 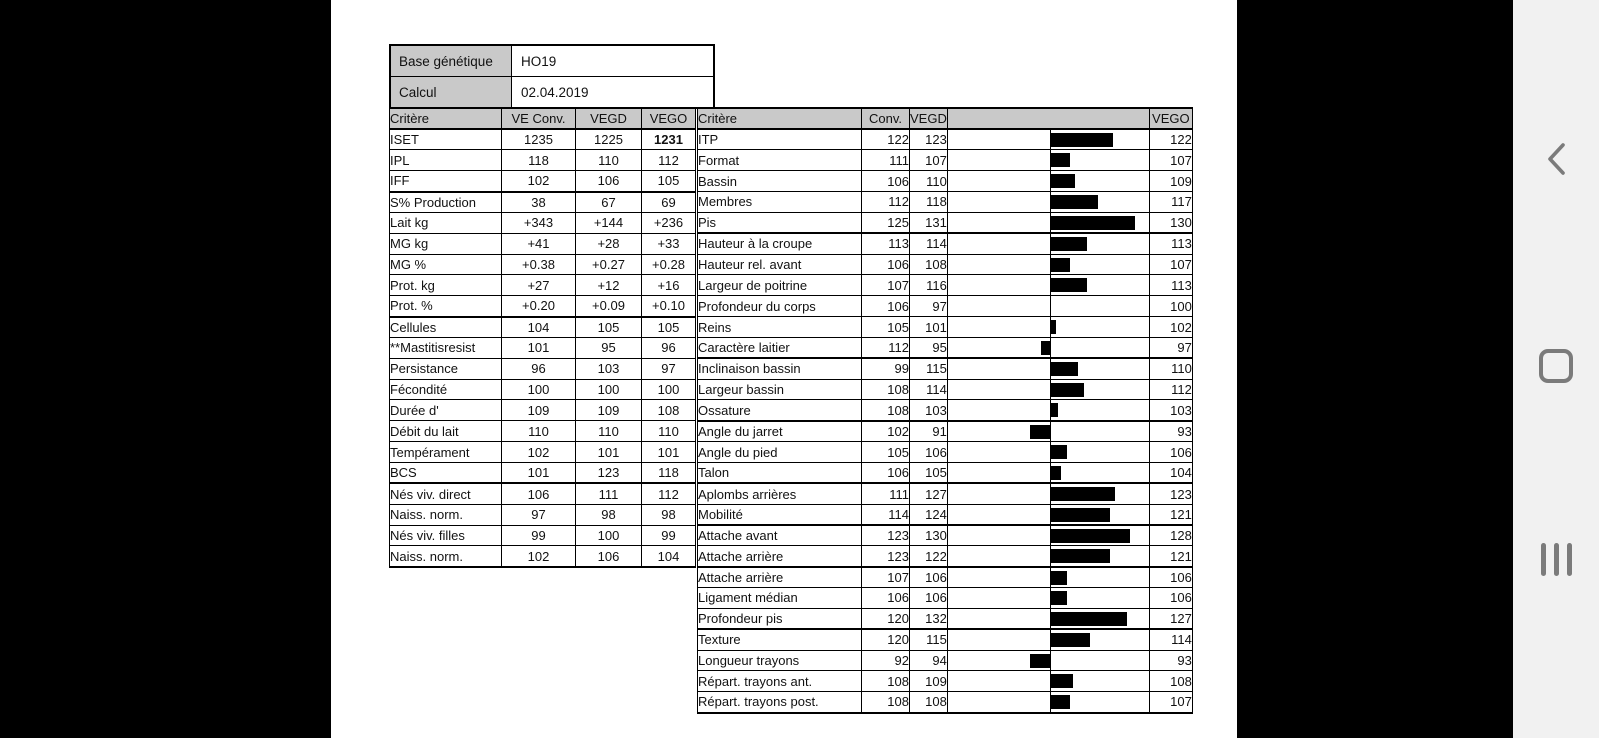 I want to click on criterion-label: Caractère laitier, so click(x=779, y=348).